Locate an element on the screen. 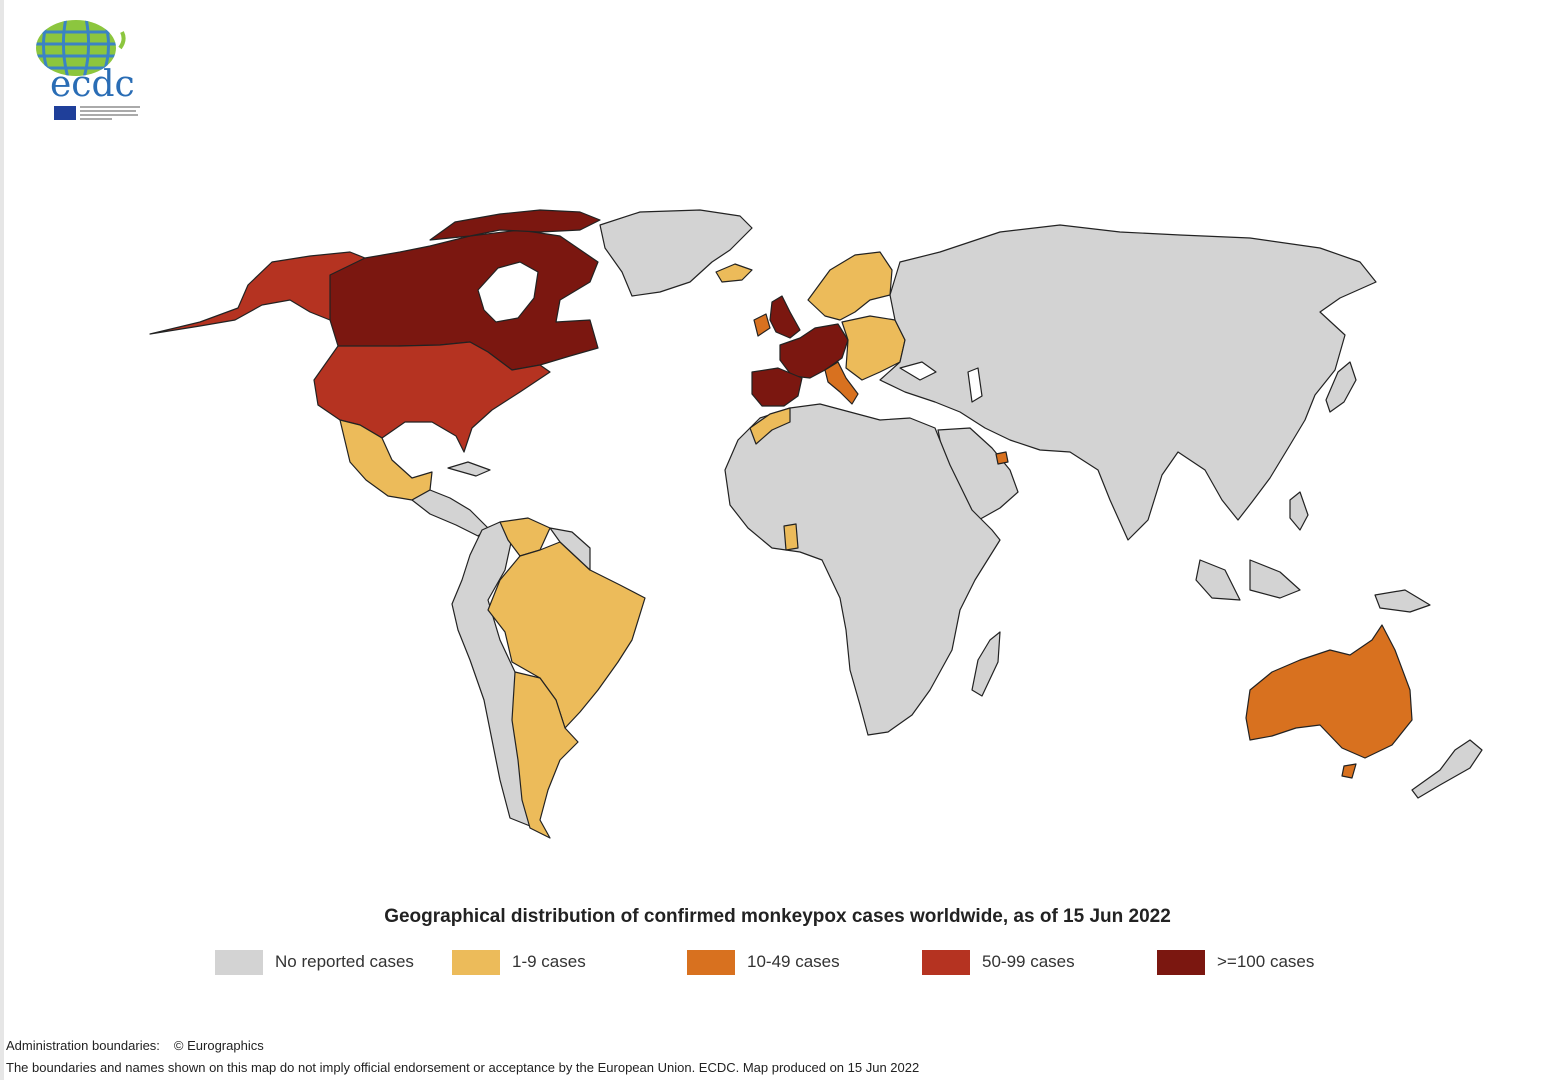 The height and width of the screenshot is (1080, 1555). country-cuba is located at coordinates (469, 469).